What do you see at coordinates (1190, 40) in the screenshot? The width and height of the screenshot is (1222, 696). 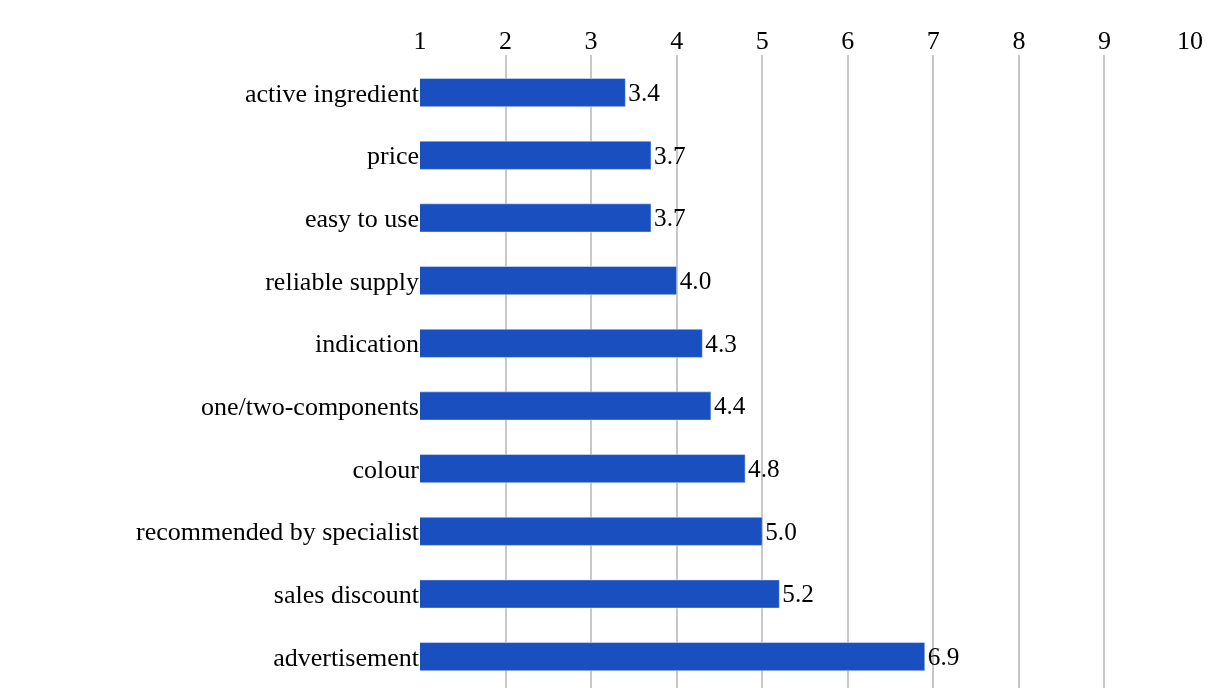 I see `x-tick-label: 10` at bounding box center [1190, 40].